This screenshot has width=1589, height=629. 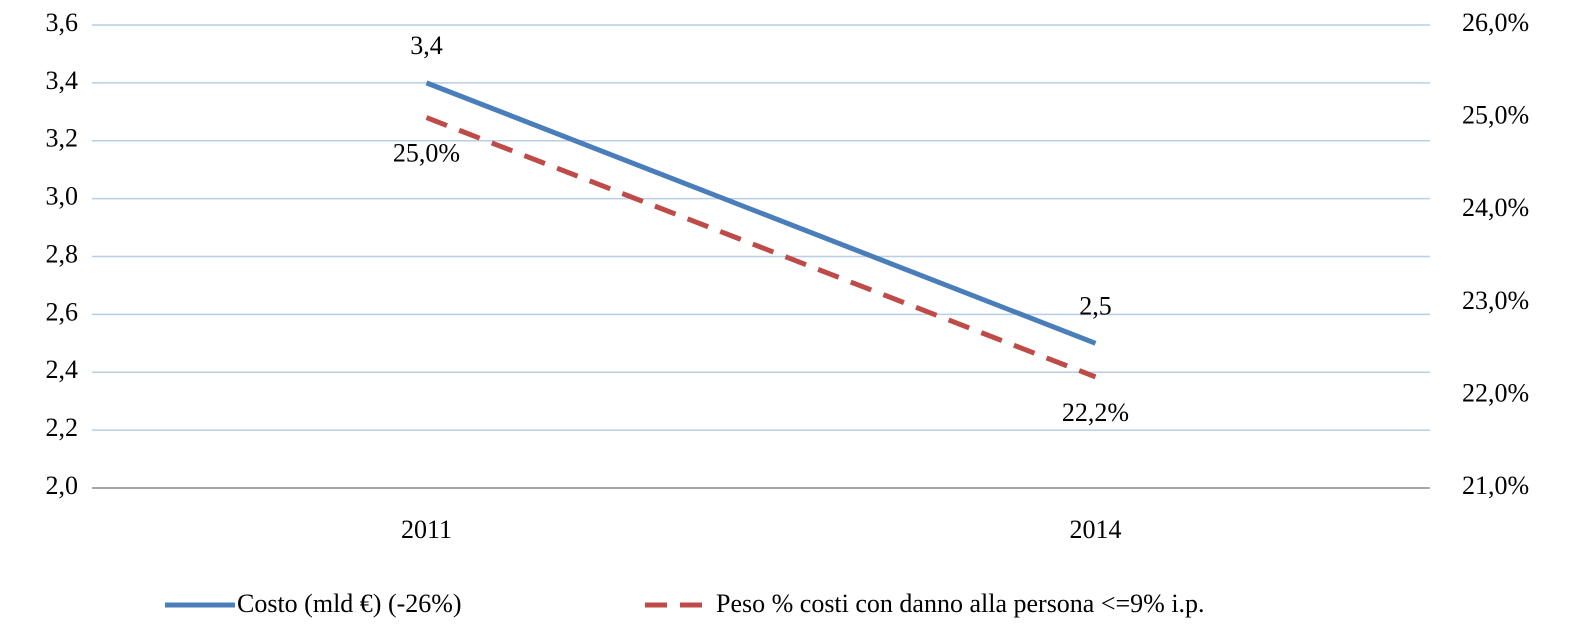 What do you see at coordinates (1495, 115) in the screenshot?
I see `y2-tick-label: 25,0%` at bounding box center [1495, 115].